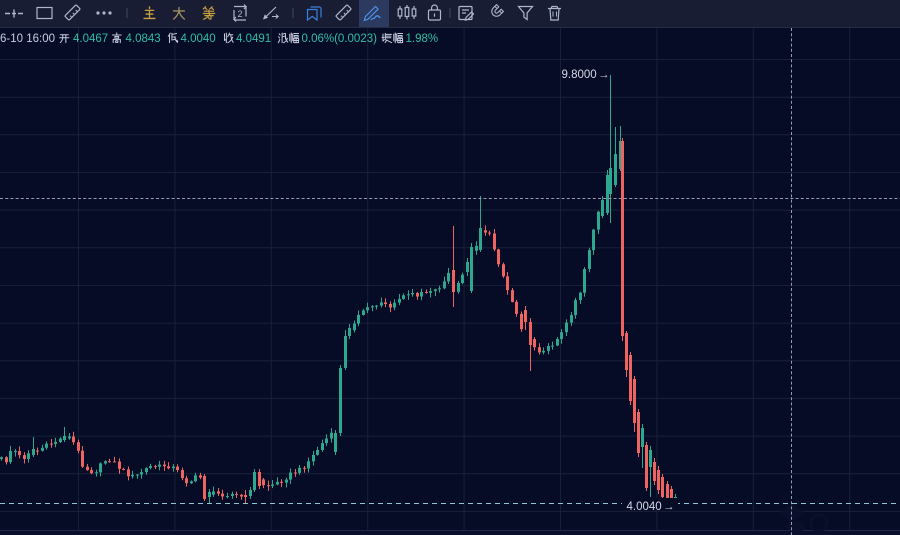  Describe the element at coordinates (579, 75) in the screenshot. I see `svg-text: 9.8000` at that location.